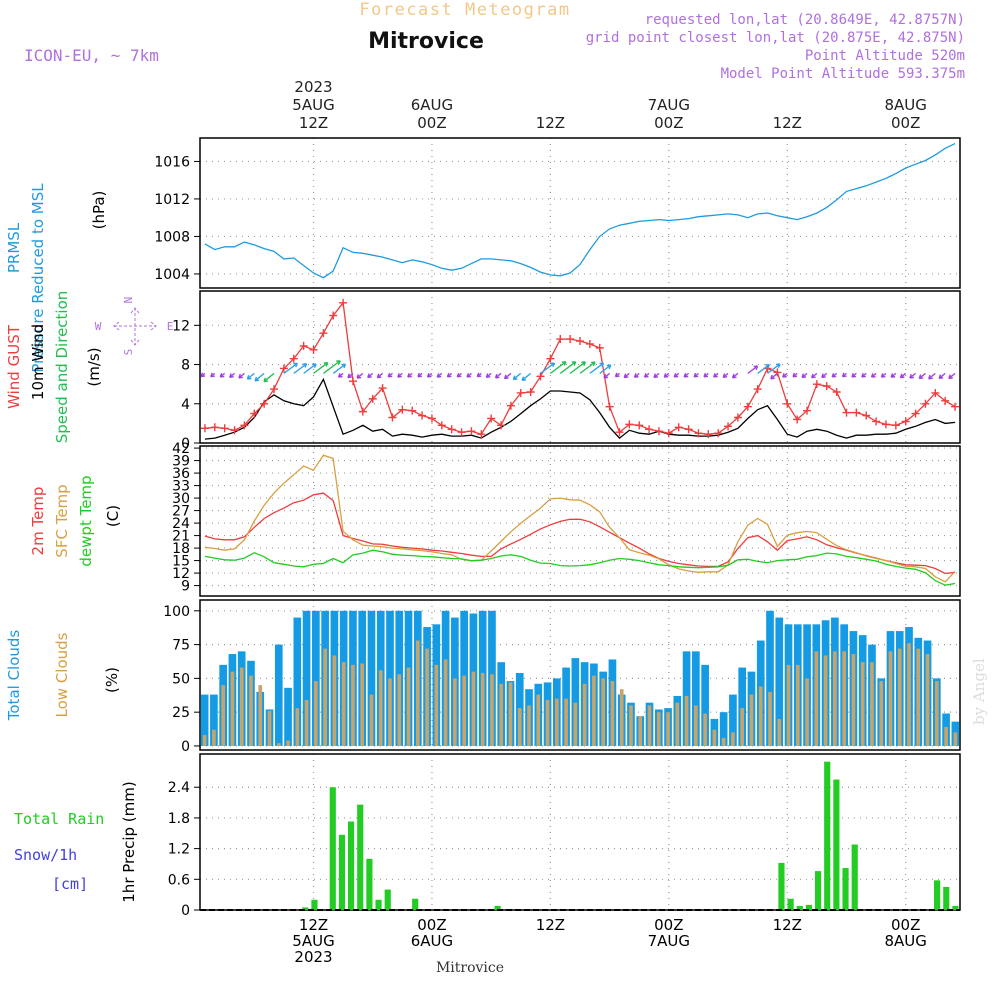 The image size is (1000, 1000). What do you see at coordinates (94, 366) in the screenshot?
I see `wind-unit: (m/s)` at bounding box center [94, 366].